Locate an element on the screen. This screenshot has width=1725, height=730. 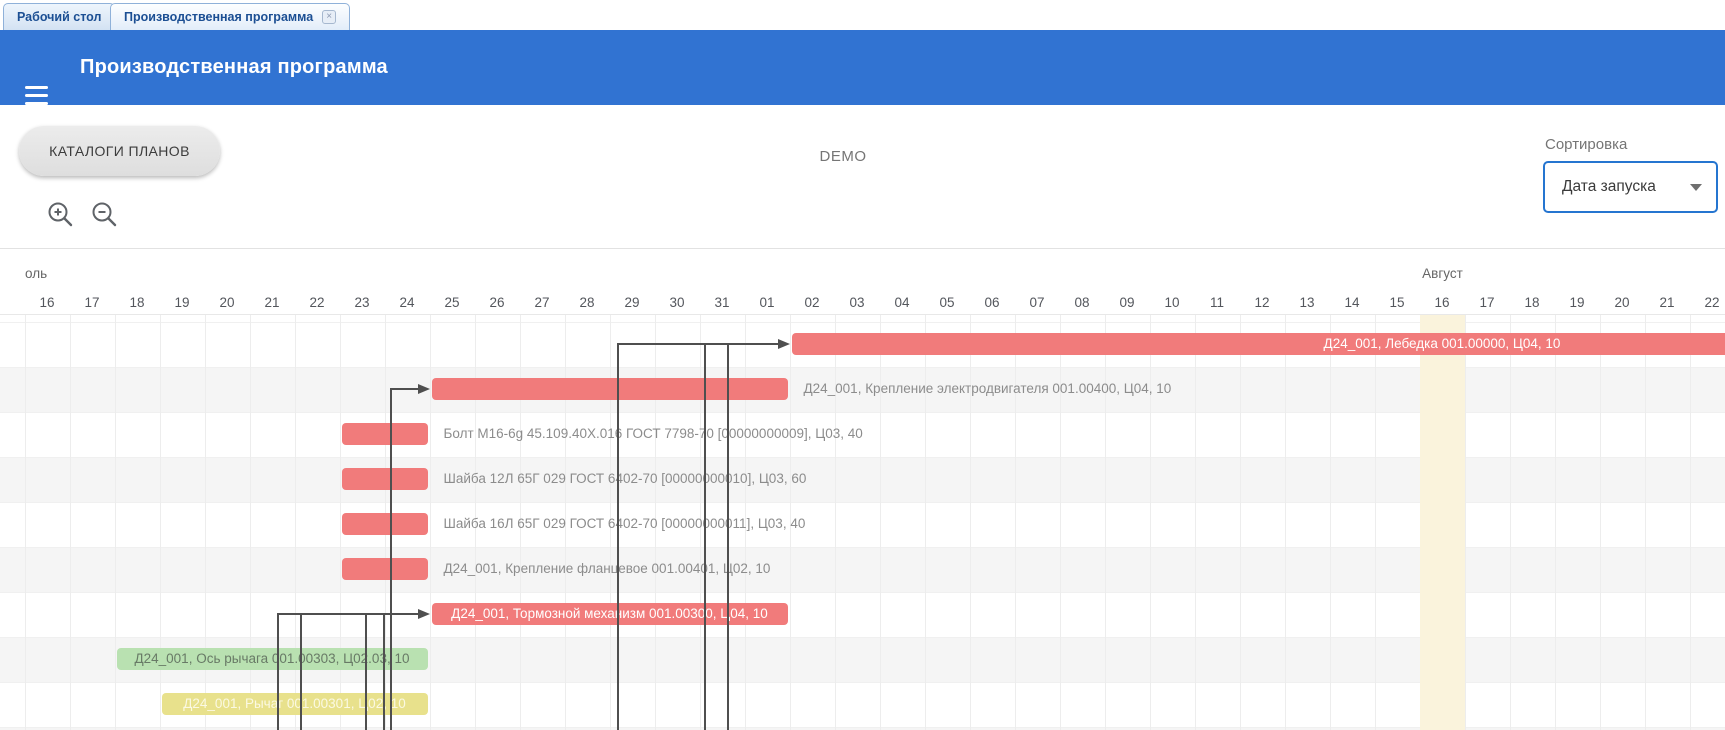
day-tick-label: 08 is located at coordinates (1082, 302).